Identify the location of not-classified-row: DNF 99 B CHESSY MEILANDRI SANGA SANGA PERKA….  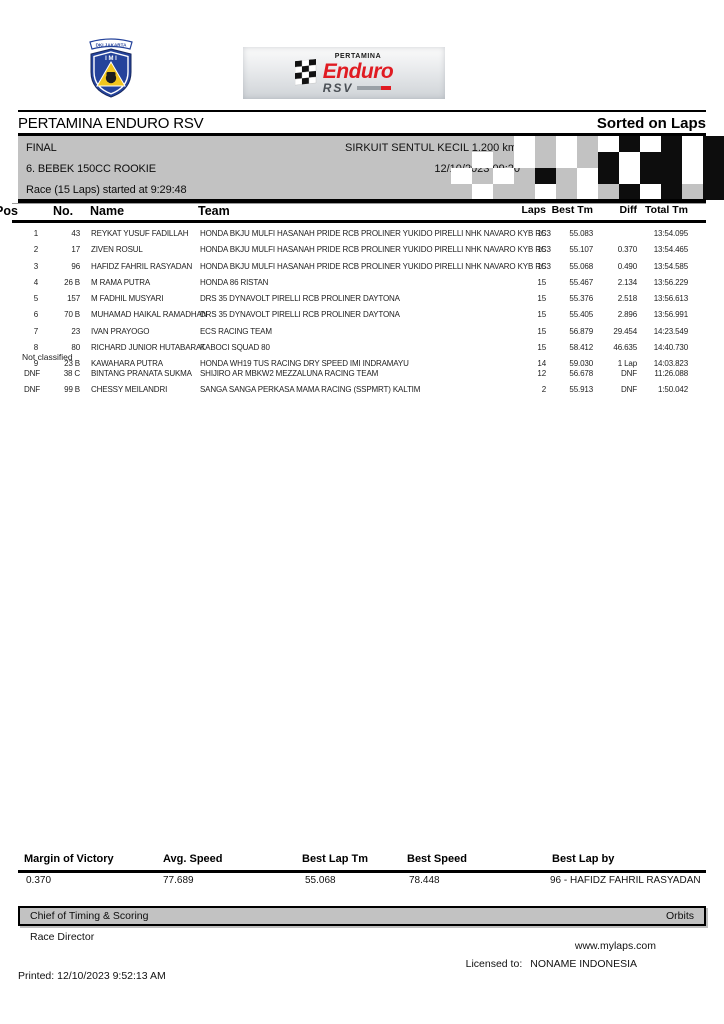
(362, 390).